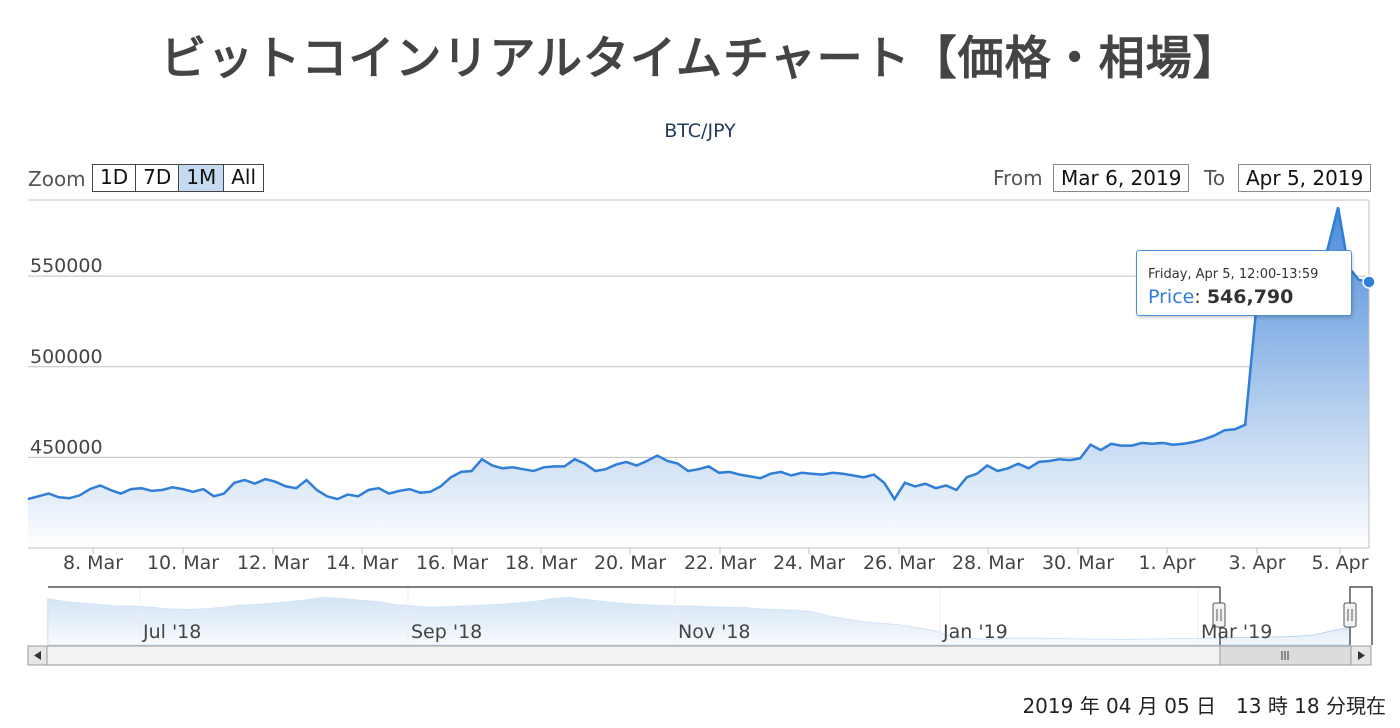 This screenshot has height=728, width=1400. I want to click on arrow-right-icon, so click(1361, 655).